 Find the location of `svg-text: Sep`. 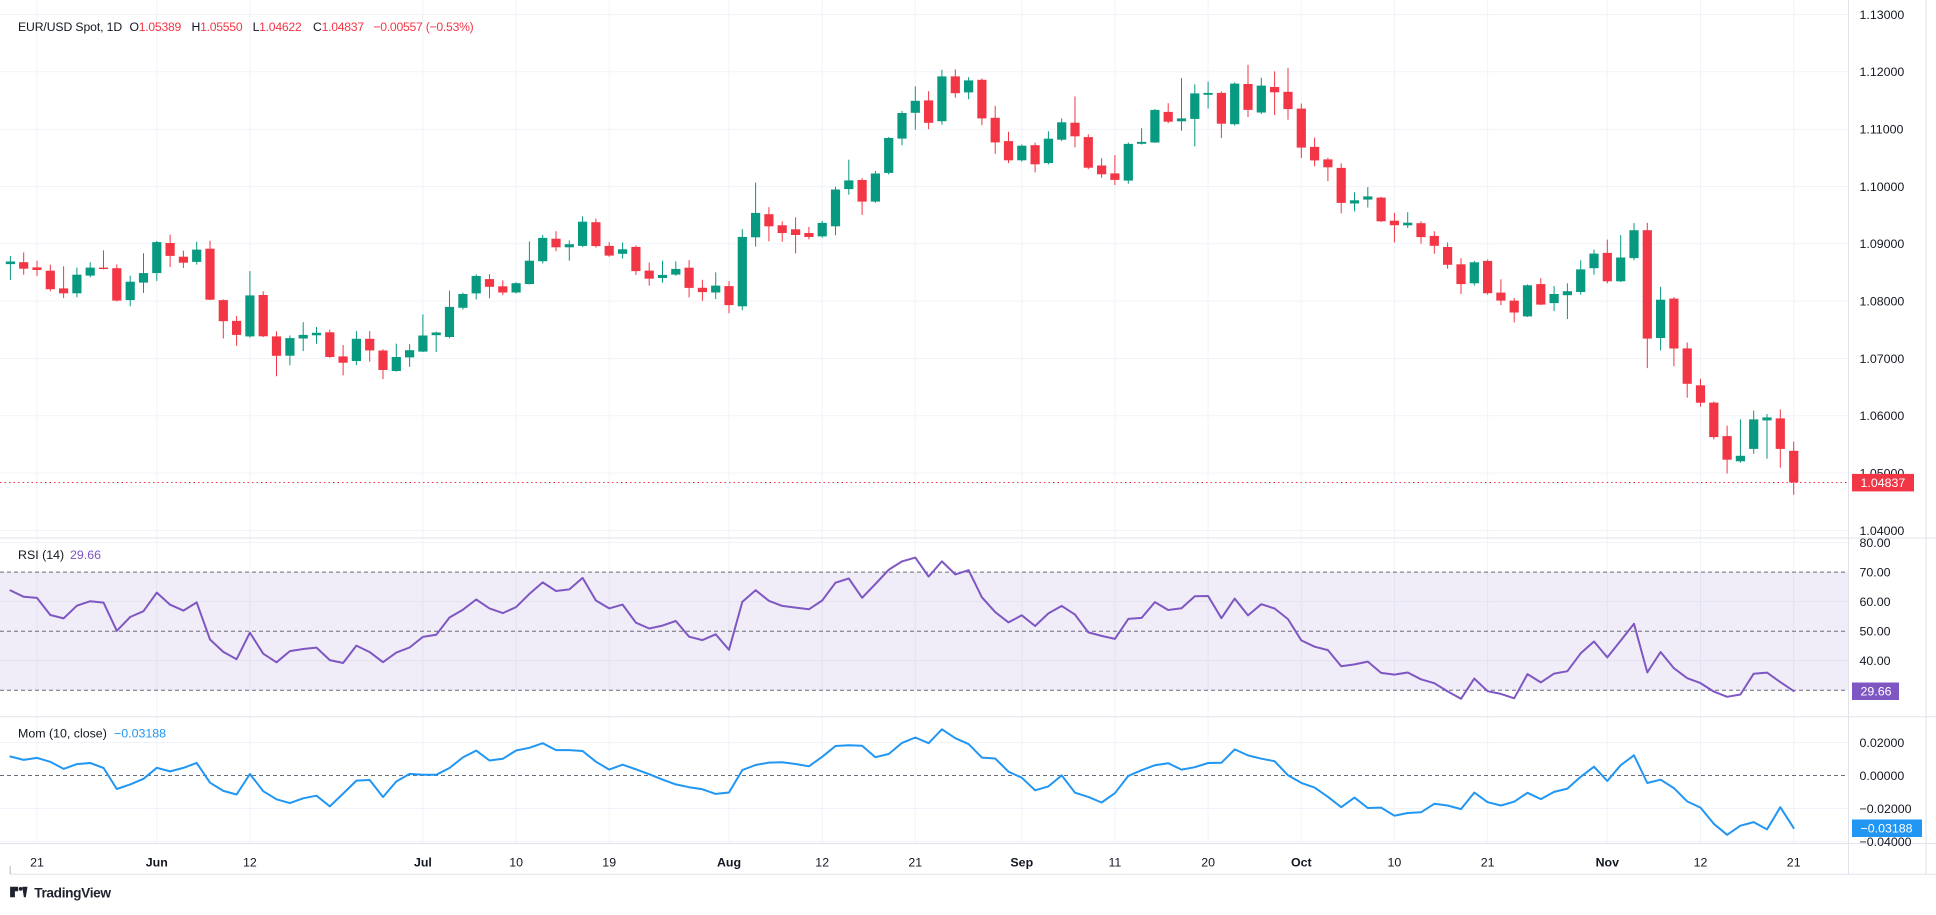

svg-text: Sep is located at coordinates (1021, 863).